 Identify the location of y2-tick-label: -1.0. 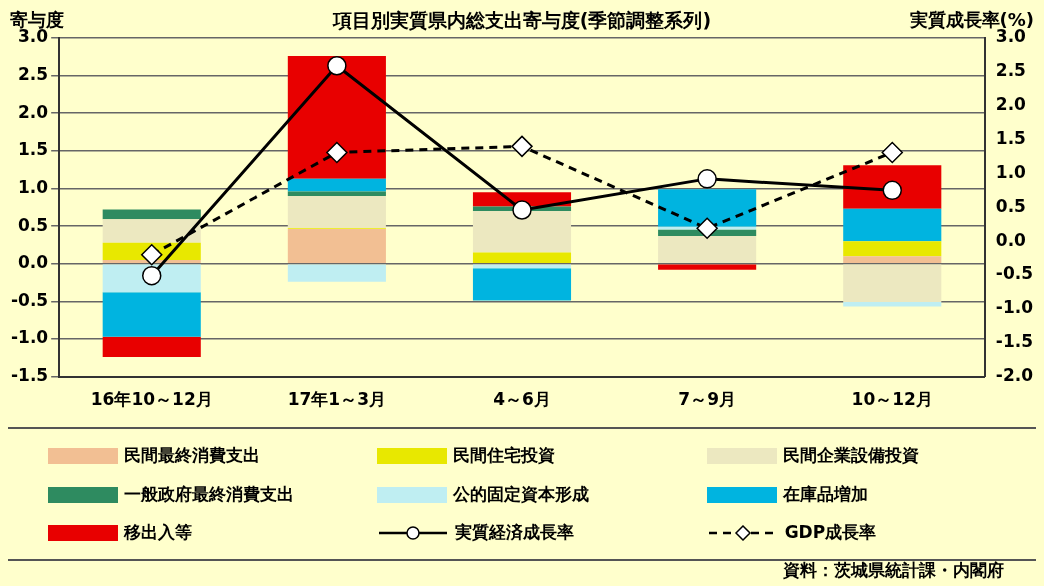
(1014, 307).